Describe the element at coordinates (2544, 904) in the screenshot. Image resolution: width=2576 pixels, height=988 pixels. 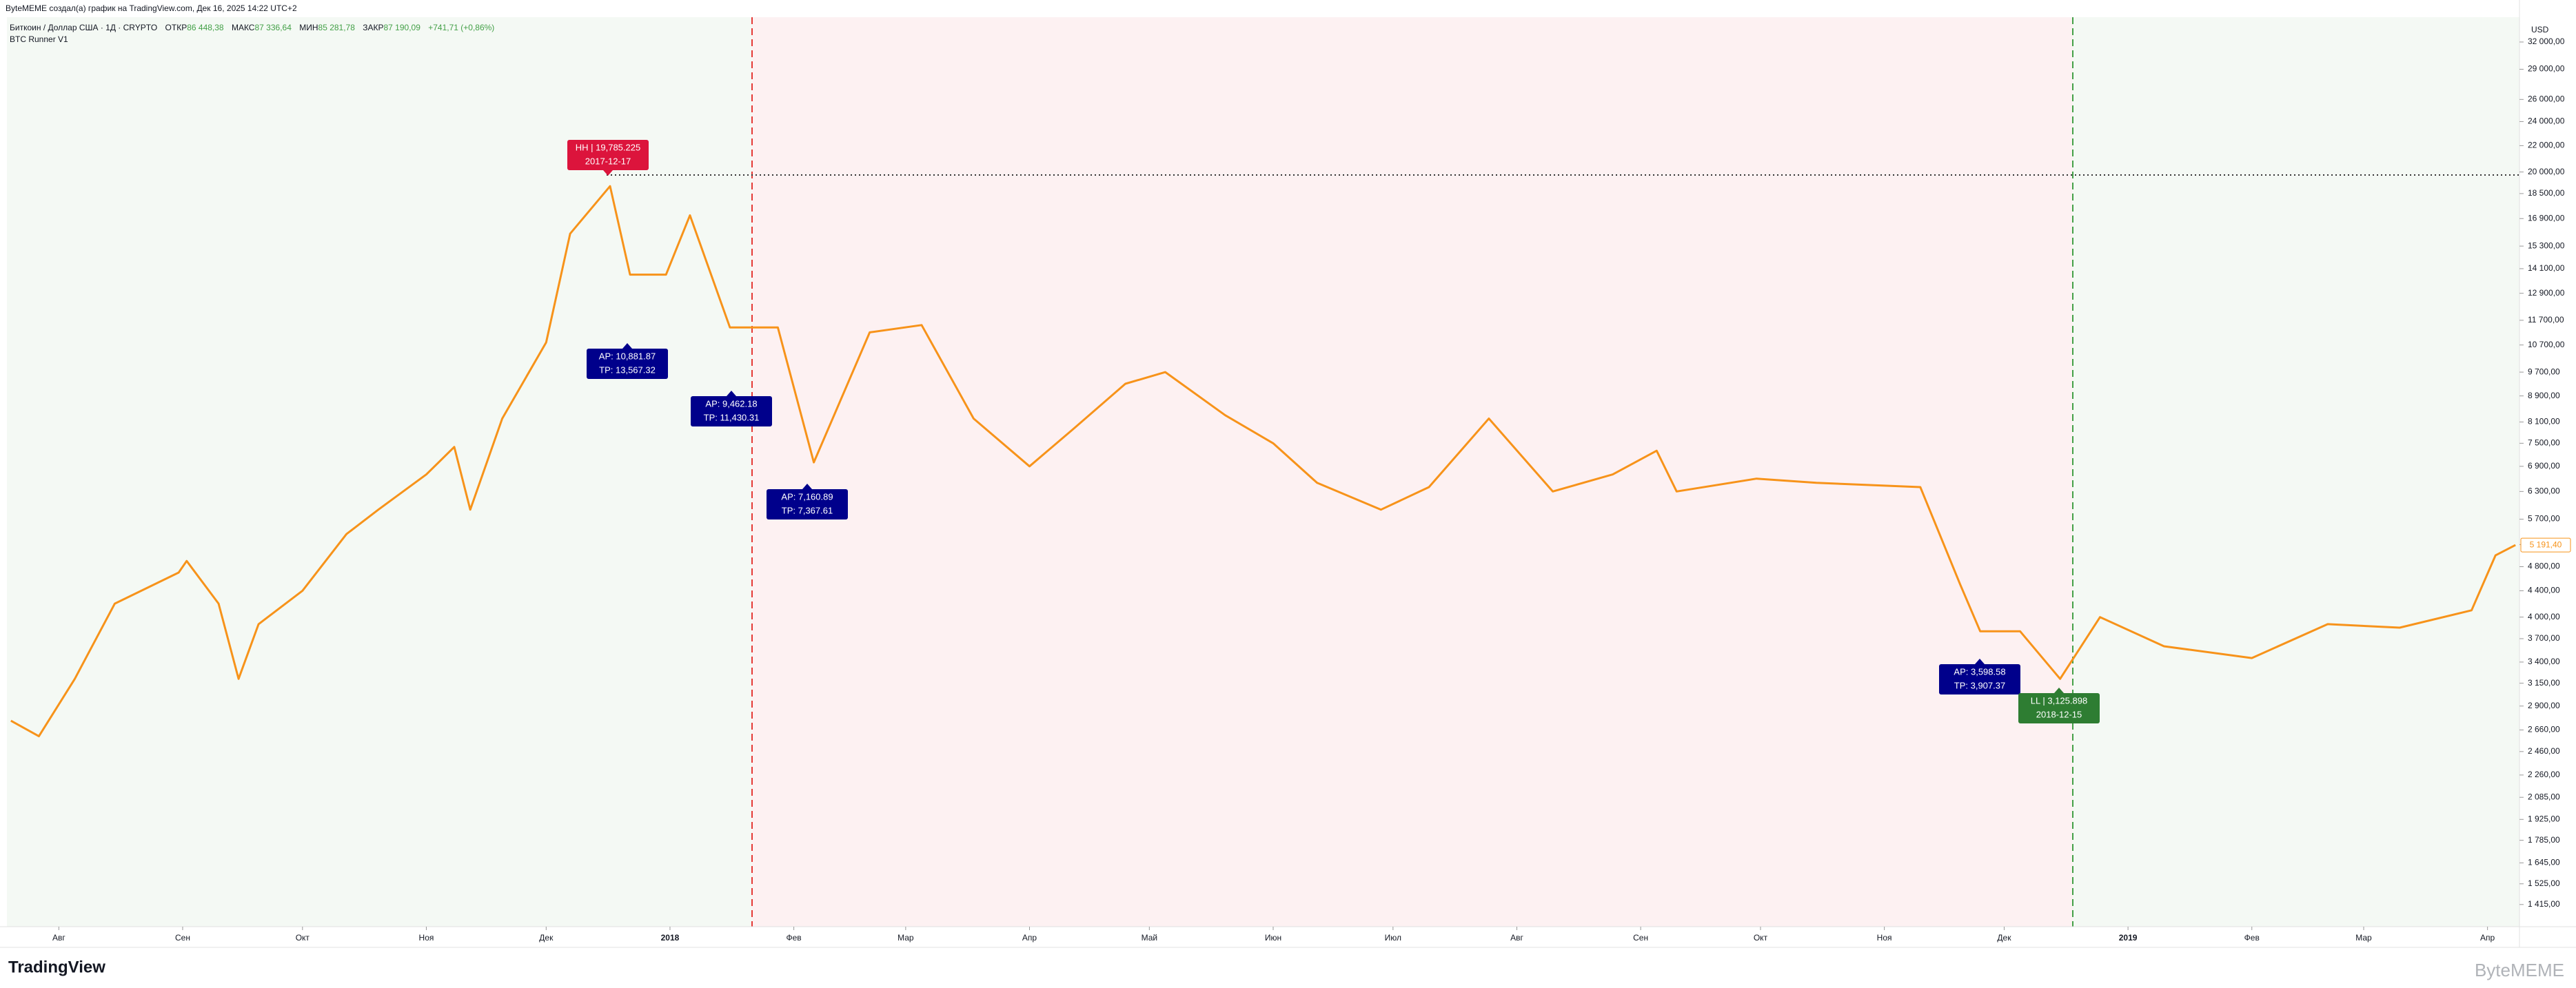
I see `y-tick-label: 1 415,00` at that location.